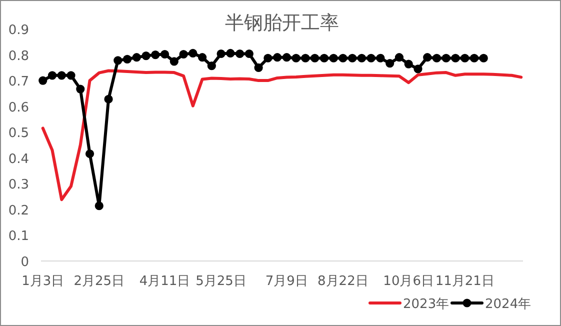 This screenshot has width=561, height=326. Describe the element at coordinates (464, 281) in the screenshot. I see `xtick: 11月21日` at that location.